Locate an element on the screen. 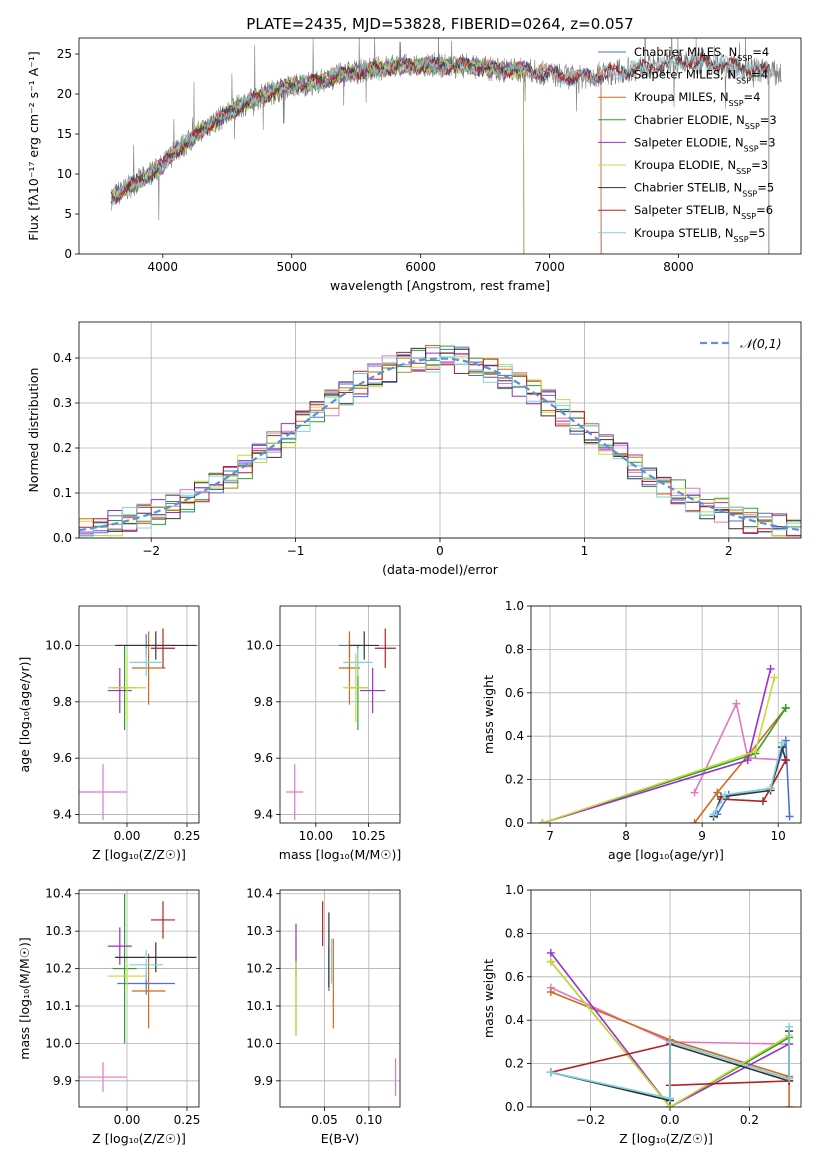  x-tick-label: 0.0 is located at coordinates (669, 1120).